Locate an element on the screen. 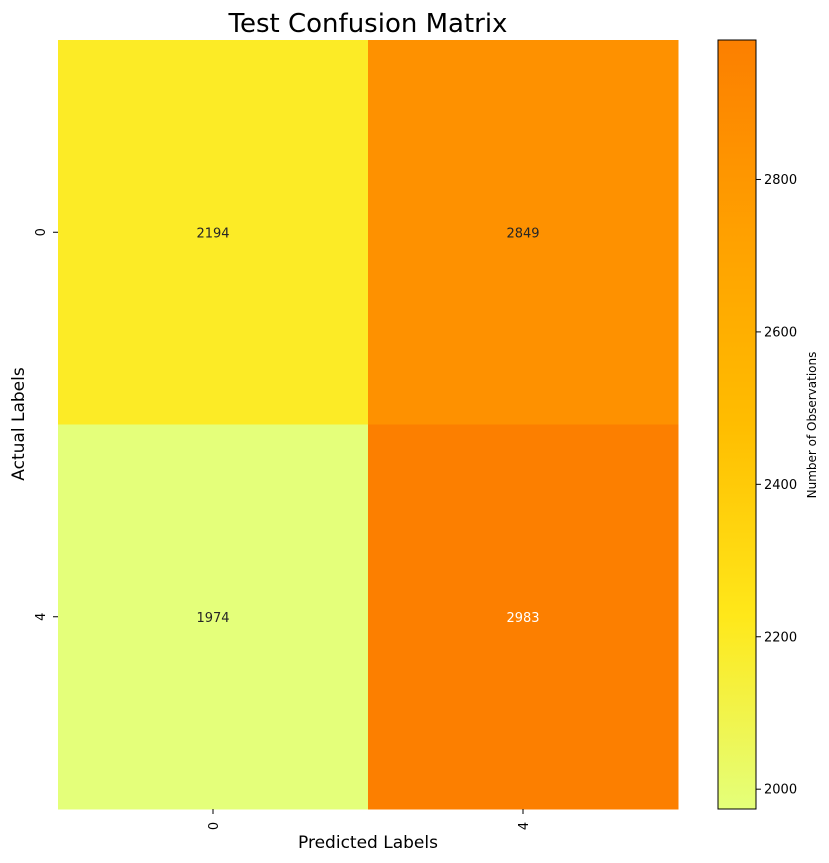 The height and width of the screenshot is (863, 829). chart-title: Test Confusion Matrix is located at coordinates (368, 24).